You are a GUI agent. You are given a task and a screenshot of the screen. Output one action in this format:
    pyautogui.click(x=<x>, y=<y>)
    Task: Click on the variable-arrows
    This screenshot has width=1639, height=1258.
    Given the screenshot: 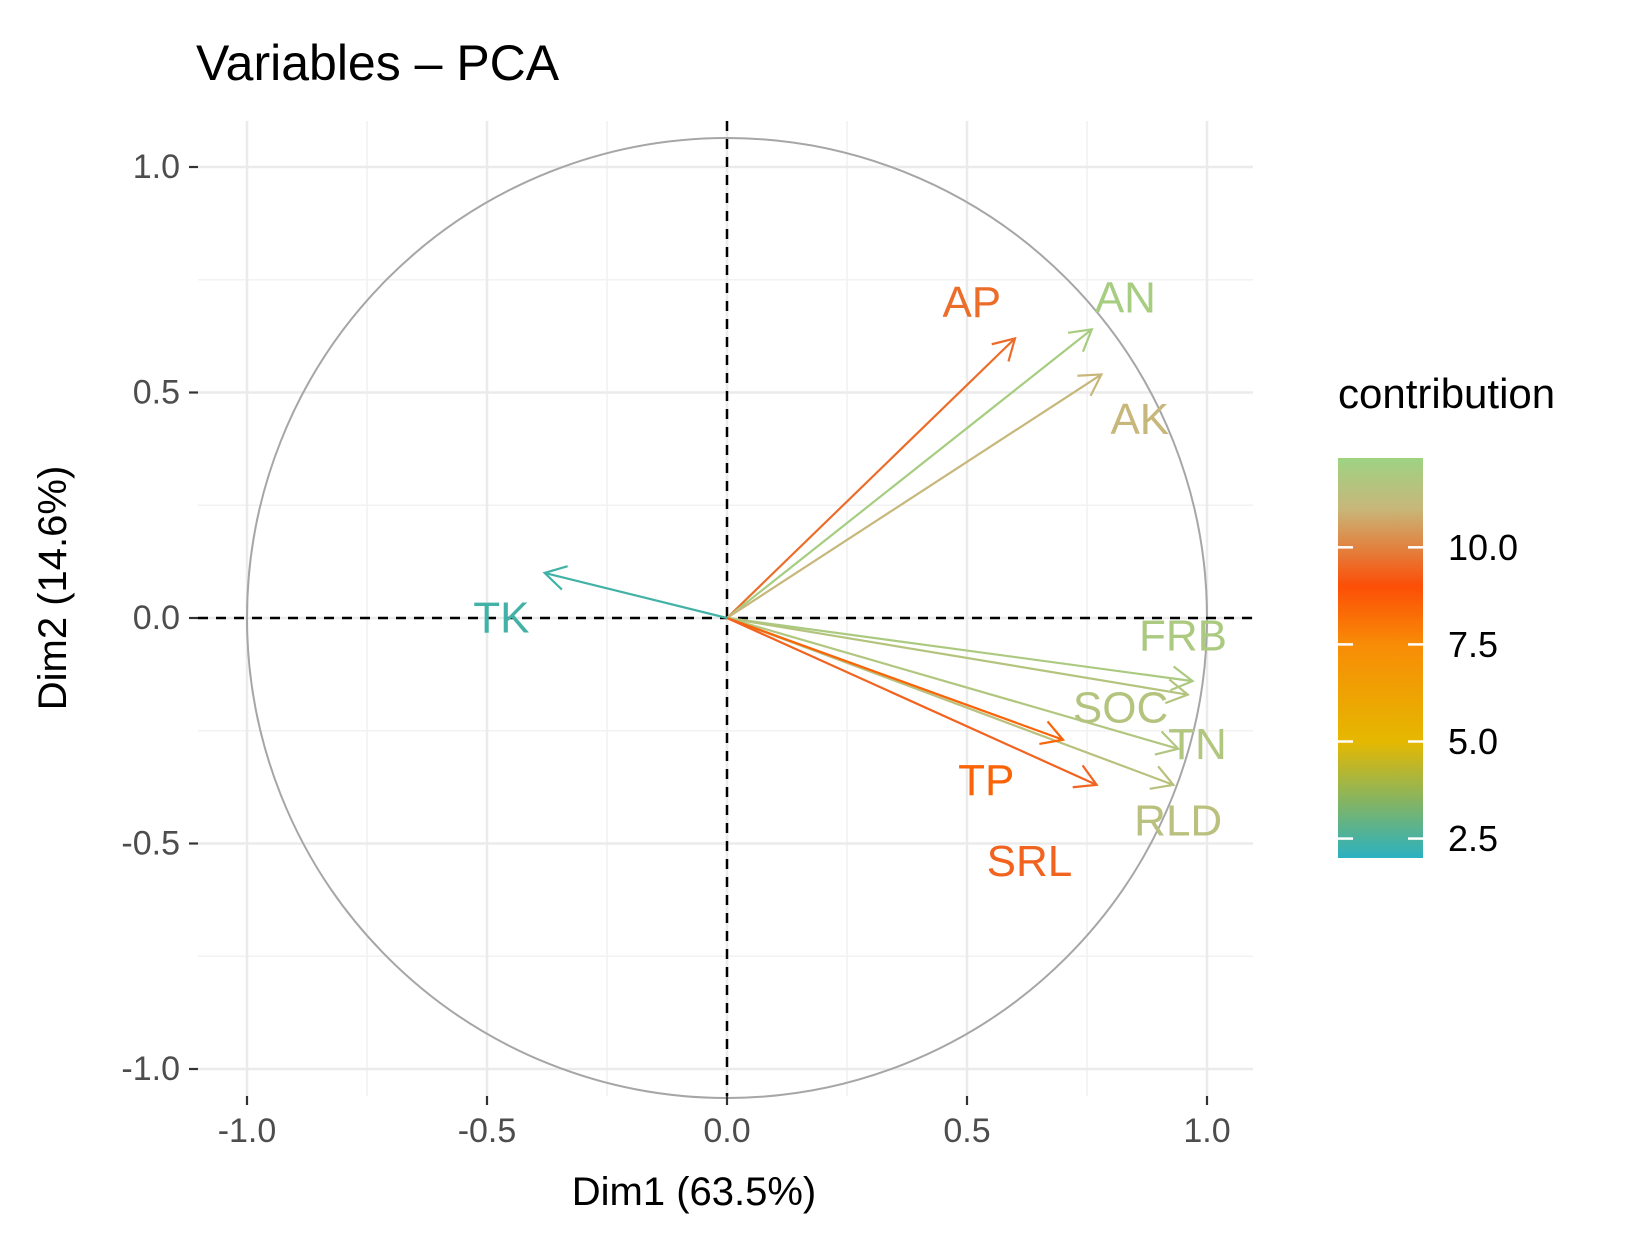 What is the action you would take?
    pyautogui.click(x=868, y=558)
    